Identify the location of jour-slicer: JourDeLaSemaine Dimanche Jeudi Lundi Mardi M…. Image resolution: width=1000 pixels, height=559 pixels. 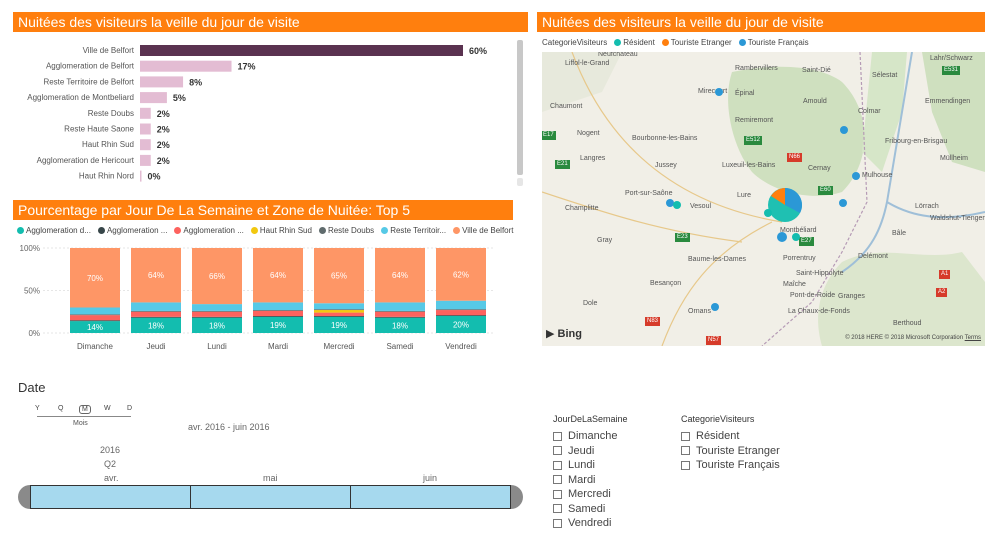
(590, 472).